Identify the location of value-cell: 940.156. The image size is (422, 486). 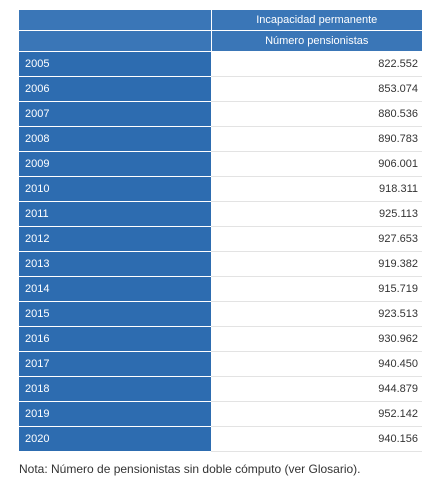
(316, 439).